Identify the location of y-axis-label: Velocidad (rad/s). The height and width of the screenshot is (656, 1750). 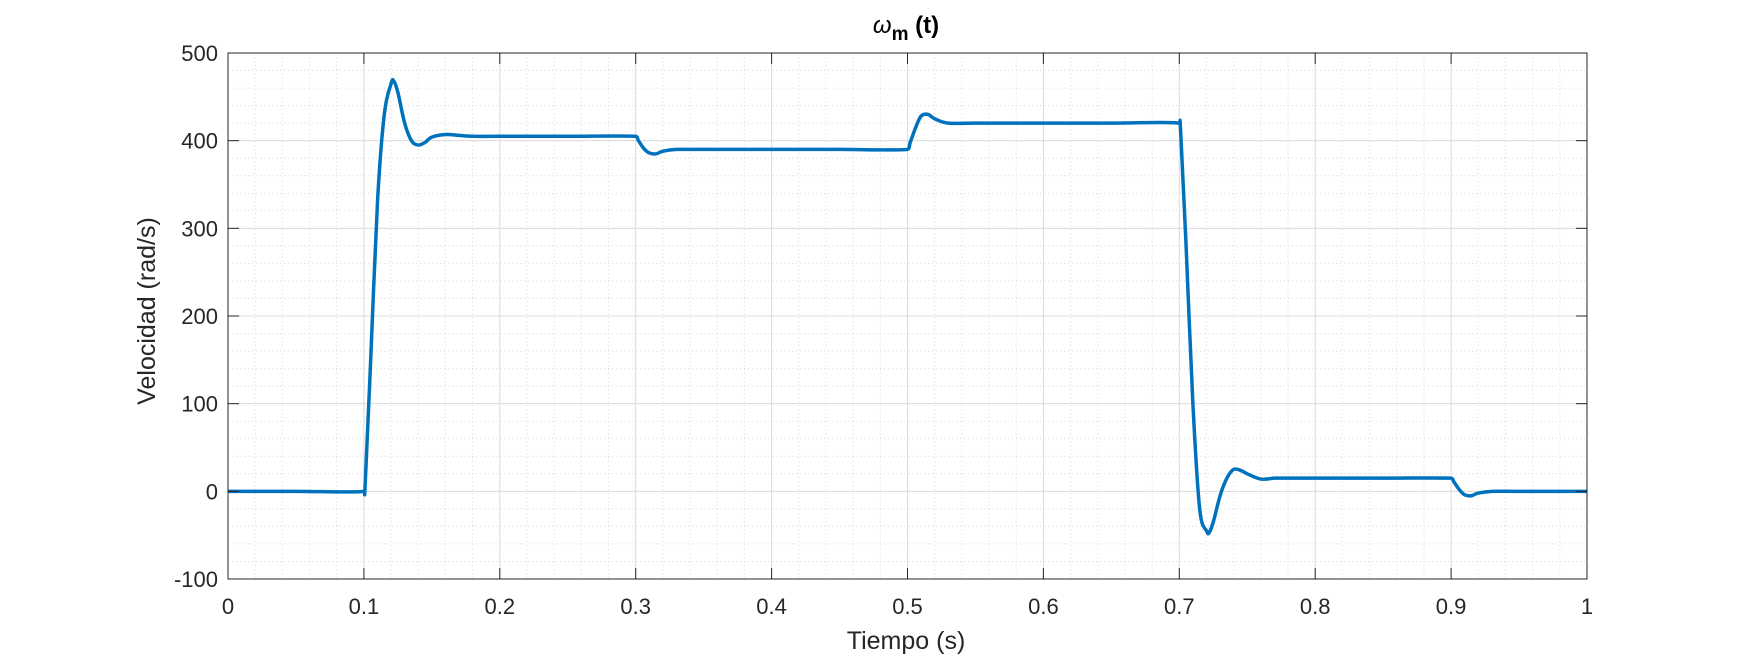
(147, 311).